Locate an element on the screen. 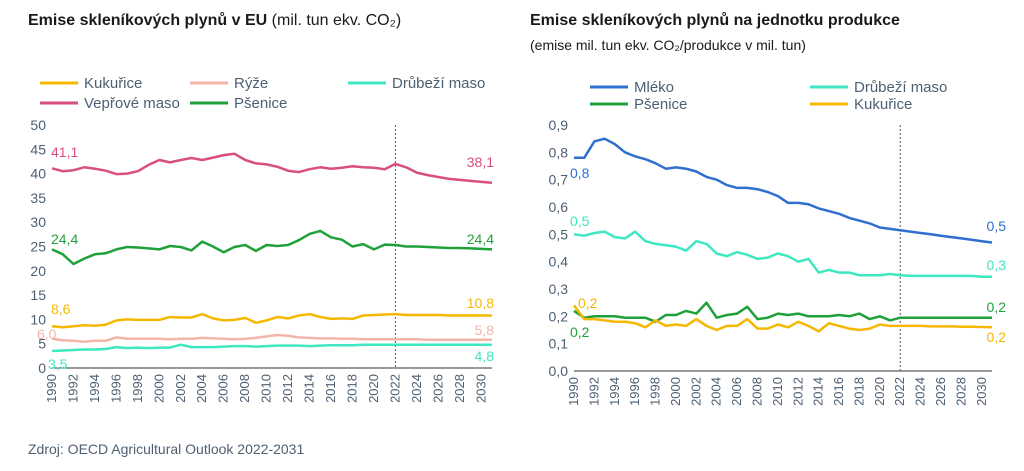 This screenshot has height=471, width=1024. left-series-line-ryze is located at coordinates (271, 338).